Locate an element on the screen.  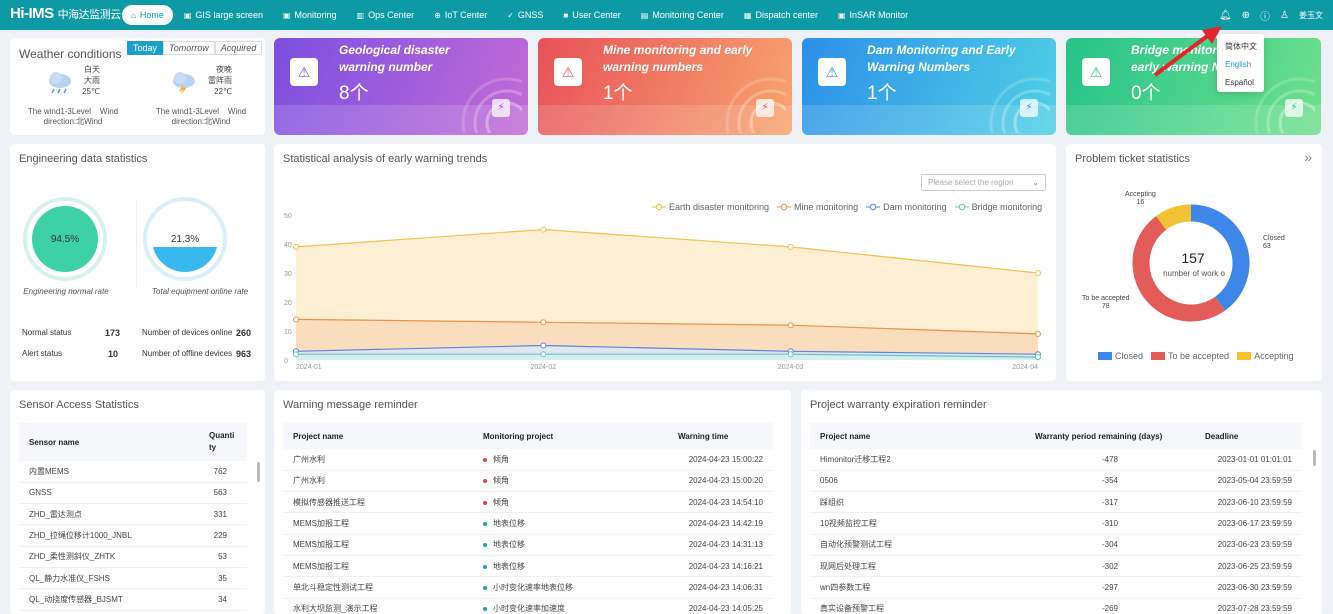
legend-item: Bridge monitoring is located at coordinates (998, 207).